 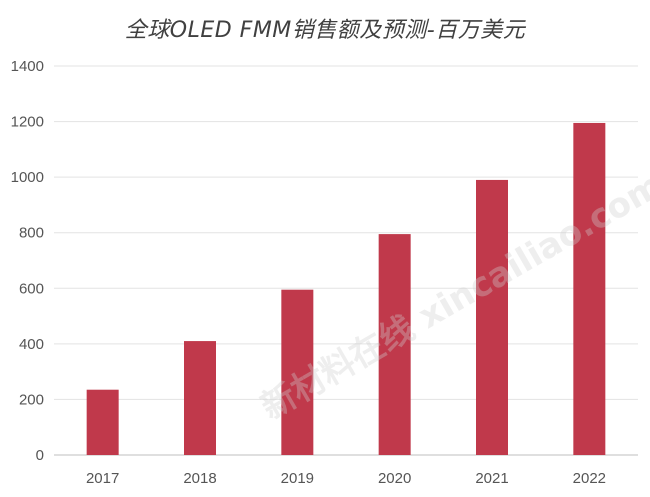 What do you see at coordinates (394, 478) in the screenshot?
I see `x-tick-label: 2020` at bounding box center [394, 478].